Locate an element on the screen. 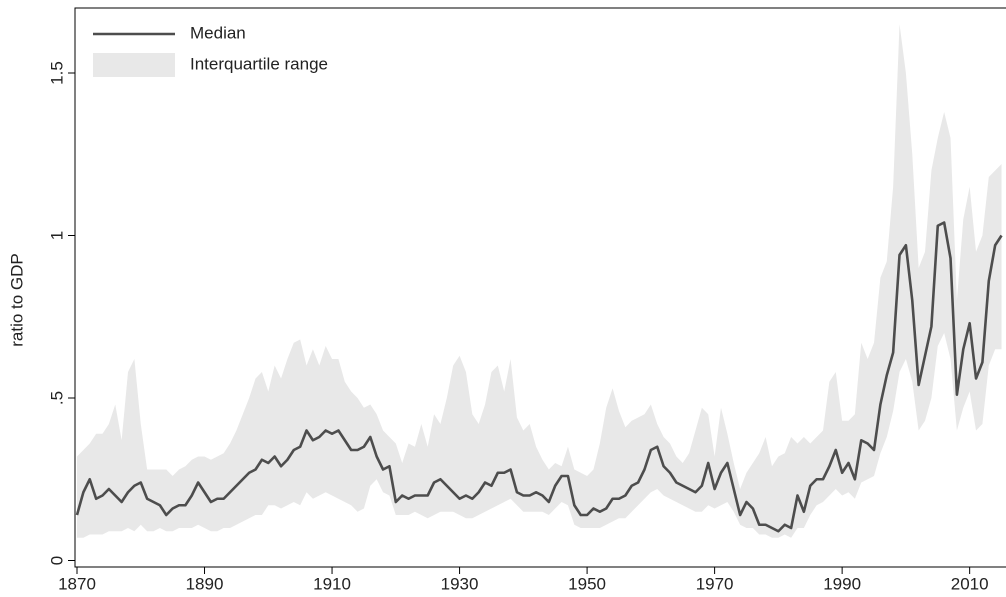  legend-label: Median is located at coordinates (218, 32).